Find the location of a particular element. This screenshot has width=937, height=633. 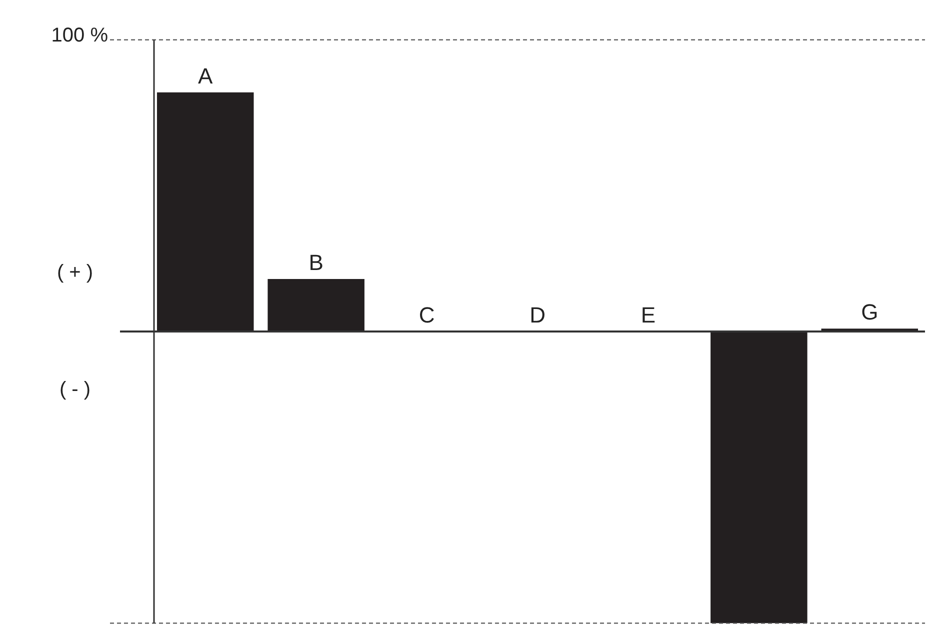

ref-line-label: 100 % is located at coordinates (79, 35).